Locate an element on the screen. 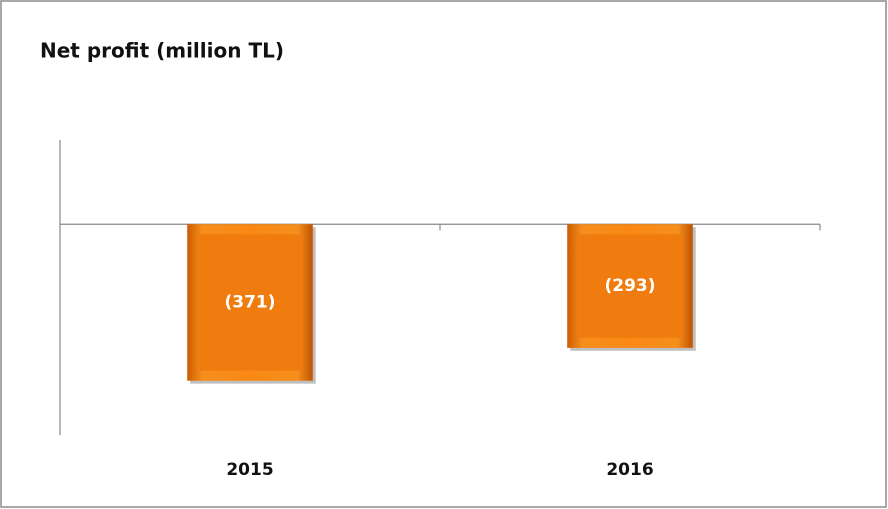  chart-title: Net profit (million TL) is located at coordinates (162, 51).